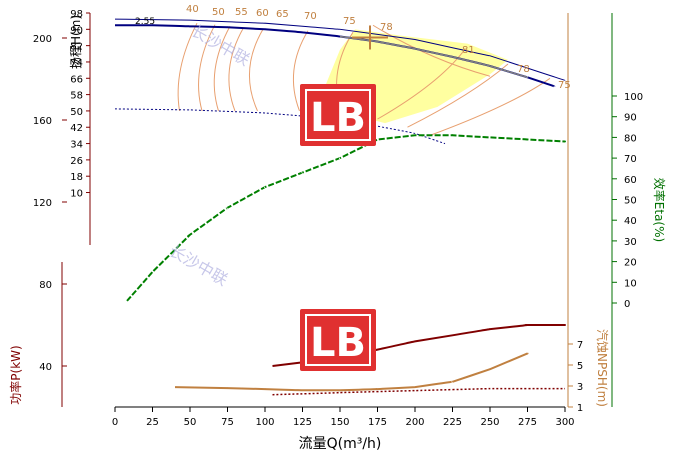 The height and width of the screenshot is (463, 674). I want to click on eff-contour-label: 65, so click(282, 14).